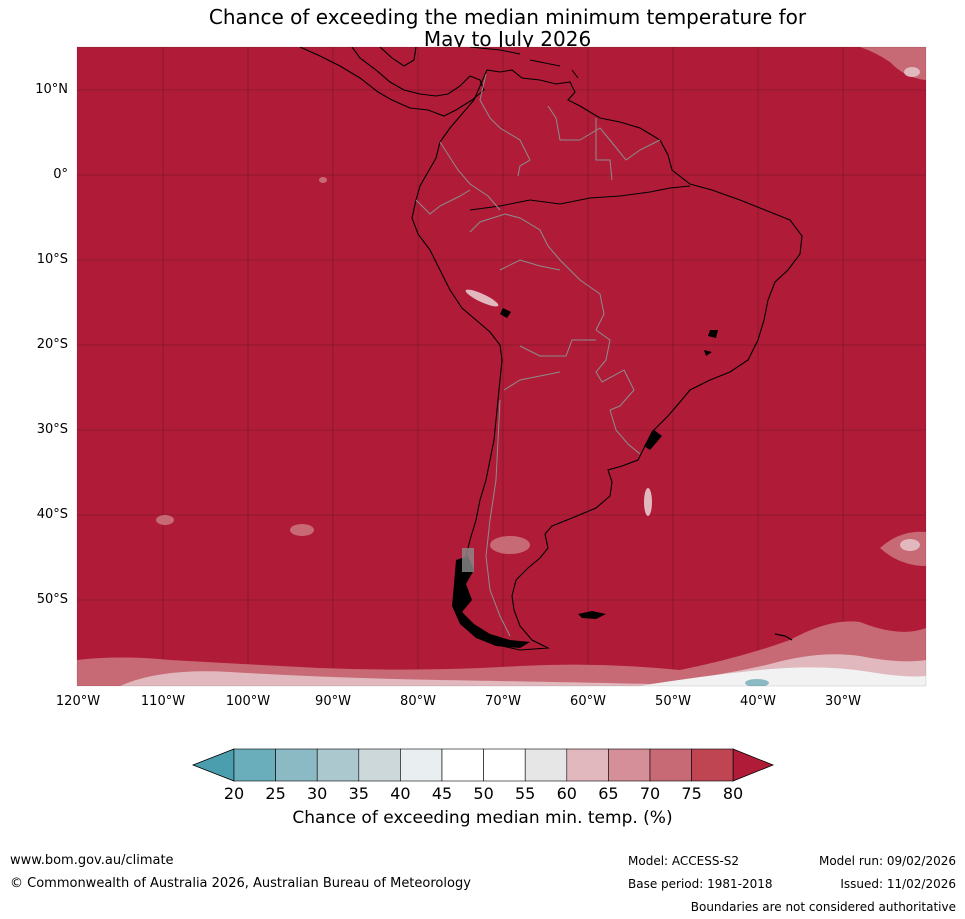 Image resolution: width=965 pixels, height=919 pixels. I want to click on colorbar-tick: 75, so click(691, 793).